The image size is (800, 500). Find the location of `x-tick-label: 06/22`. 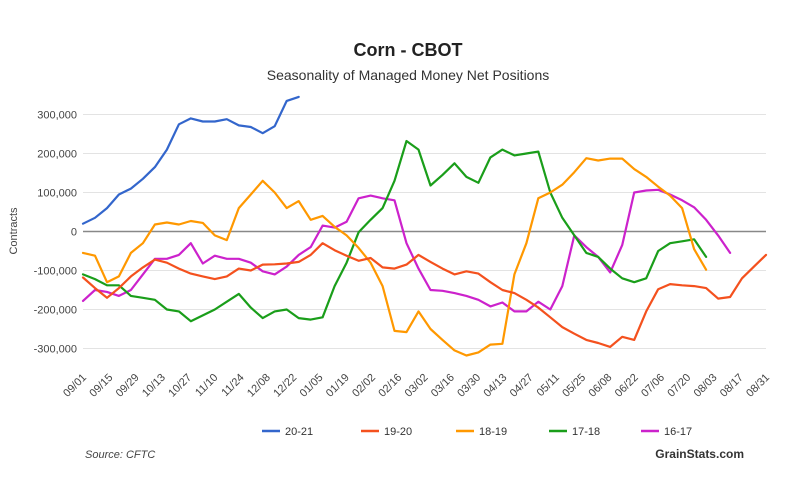

x-tick-label: 06/22 is located at coordinates (627, 386).